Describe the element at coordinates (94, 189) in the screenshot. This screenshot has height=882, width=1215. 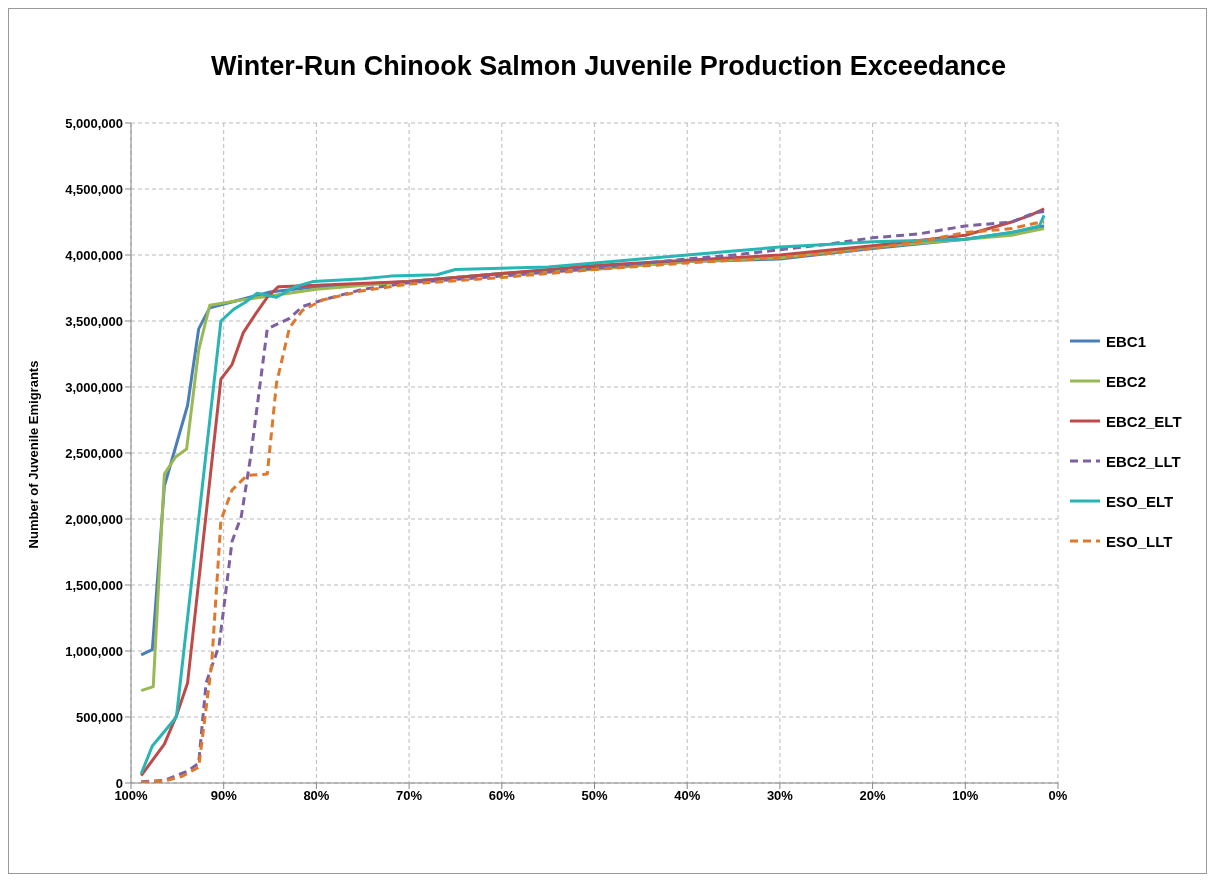
I see `y-tick-label: 4,500,000` at that location.